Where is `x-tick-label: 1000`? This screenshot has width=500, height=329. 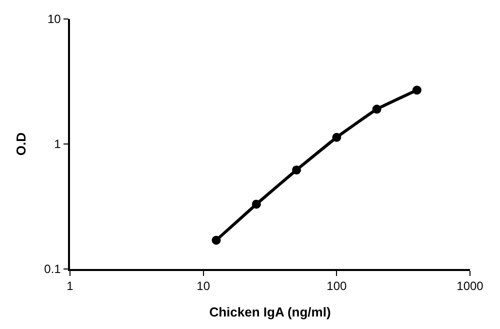 x-tick-label: 1000 is located at coordinates (470, 286).